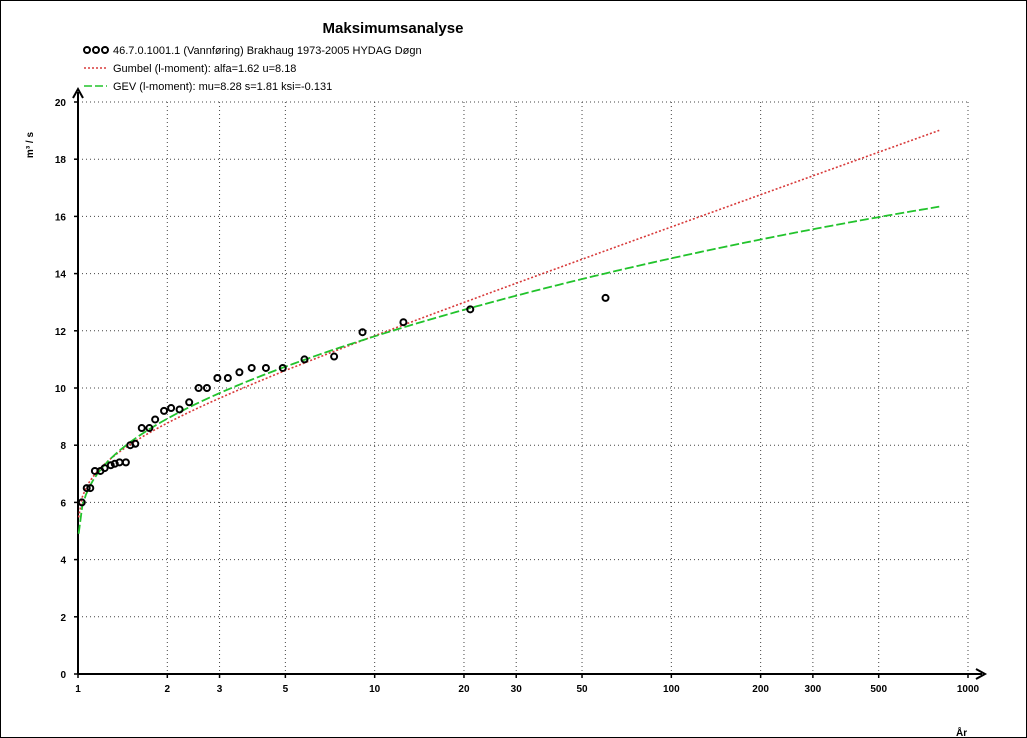 This screenshot has height=738, width=1027. I want to click on y-axis-arrow, so click(78, 92).